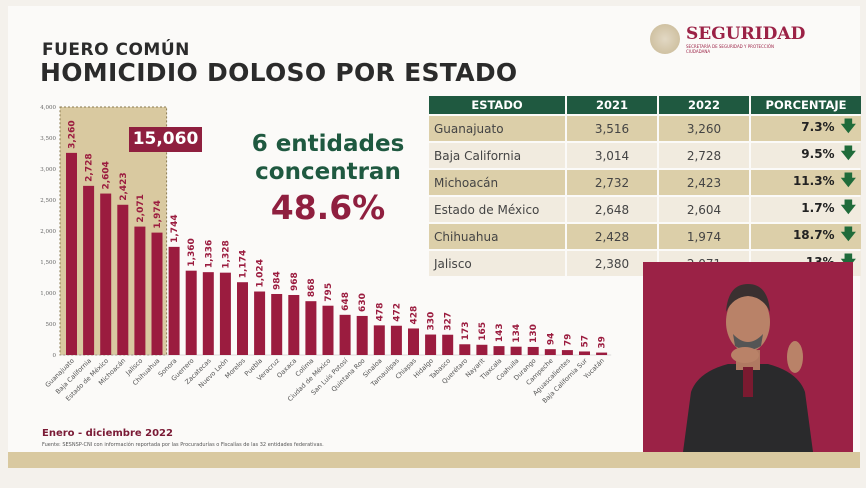  I want to click on logo-name: SEGURIDAD, so click(746, 34).